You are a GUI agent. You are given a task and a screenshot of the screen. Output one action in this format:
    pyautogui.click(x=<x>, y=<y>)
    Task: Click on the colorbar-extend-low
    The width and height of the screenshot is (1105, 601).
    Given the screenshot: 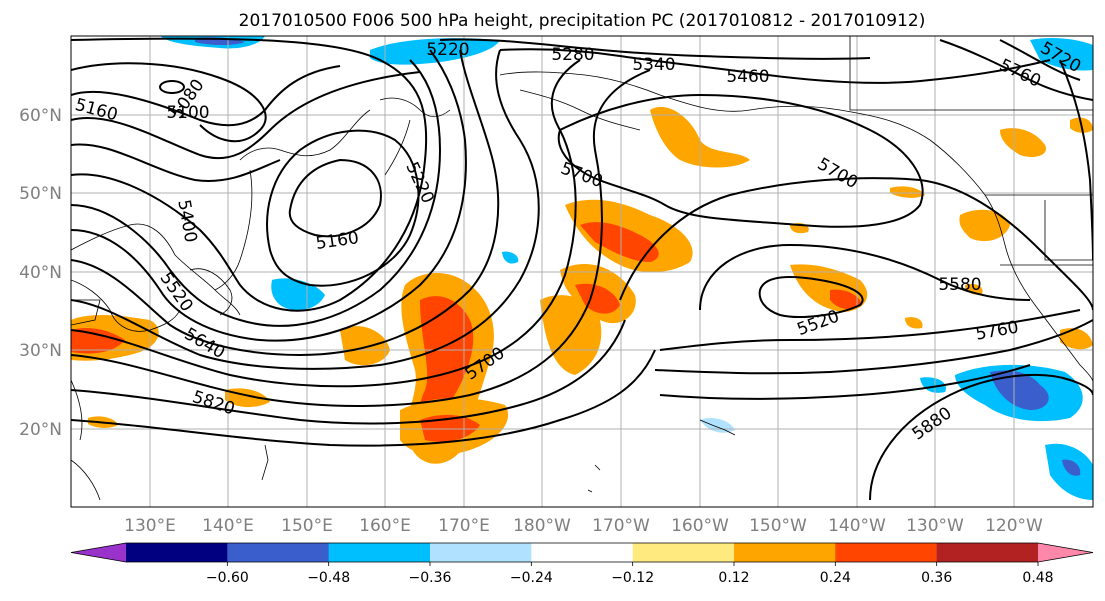 What is the action you would take?
    pyautogui.click(x=98, y=552)
    